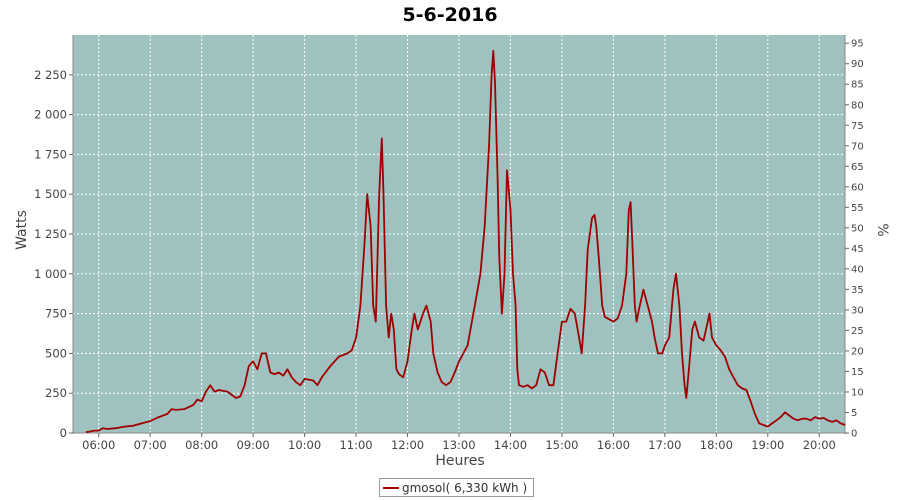 This screenshot has width=900, height=500. What do you see at coordinates (767, 445) in the screenshot?
I see `x-tick-label: 19:00` at bounding box center [767, 445].